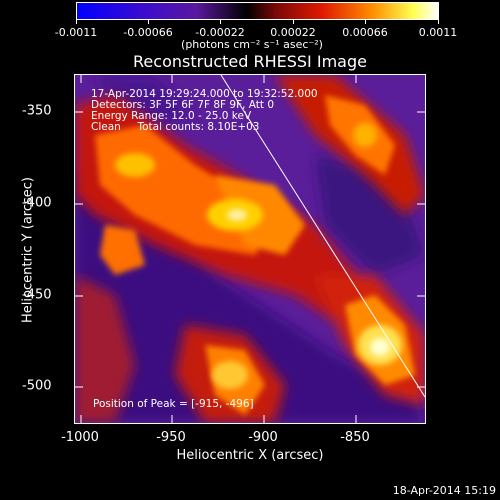  What do you see at coordinates (76, 32) in the screenshot?
I see `colorbar-tick-label: -0.0011` at bounding box center [76, 32].